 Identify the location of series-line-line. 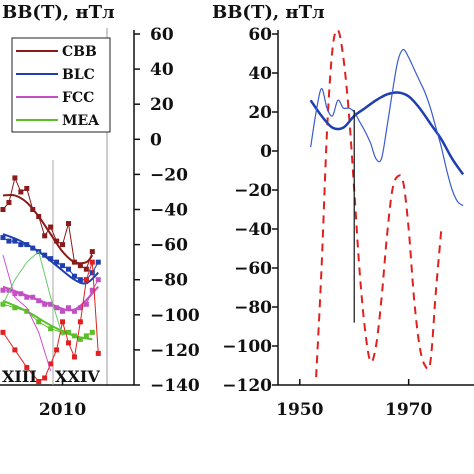
(33, 293).